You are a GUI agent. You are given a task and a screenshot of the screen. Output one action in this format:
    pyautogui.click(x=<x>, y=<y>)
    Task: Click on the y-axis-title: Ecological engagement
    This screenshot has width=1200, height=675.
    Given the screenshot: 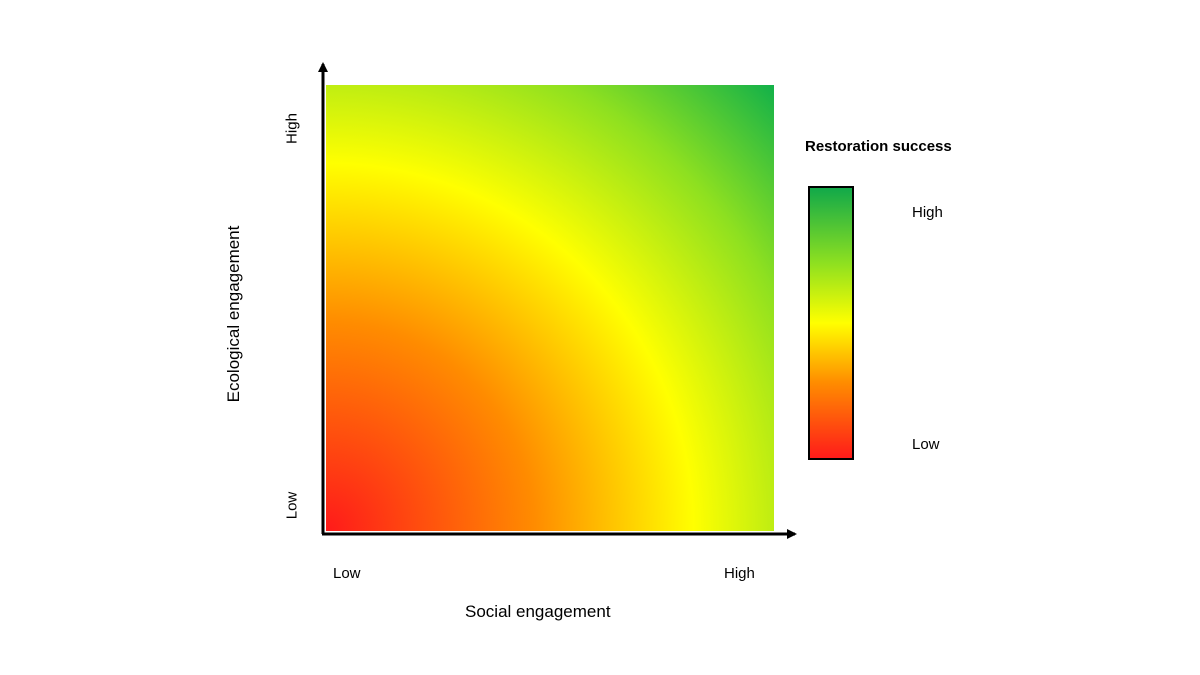 What is the action you would take?
    pyautogui.click(x=233, y=314)
    